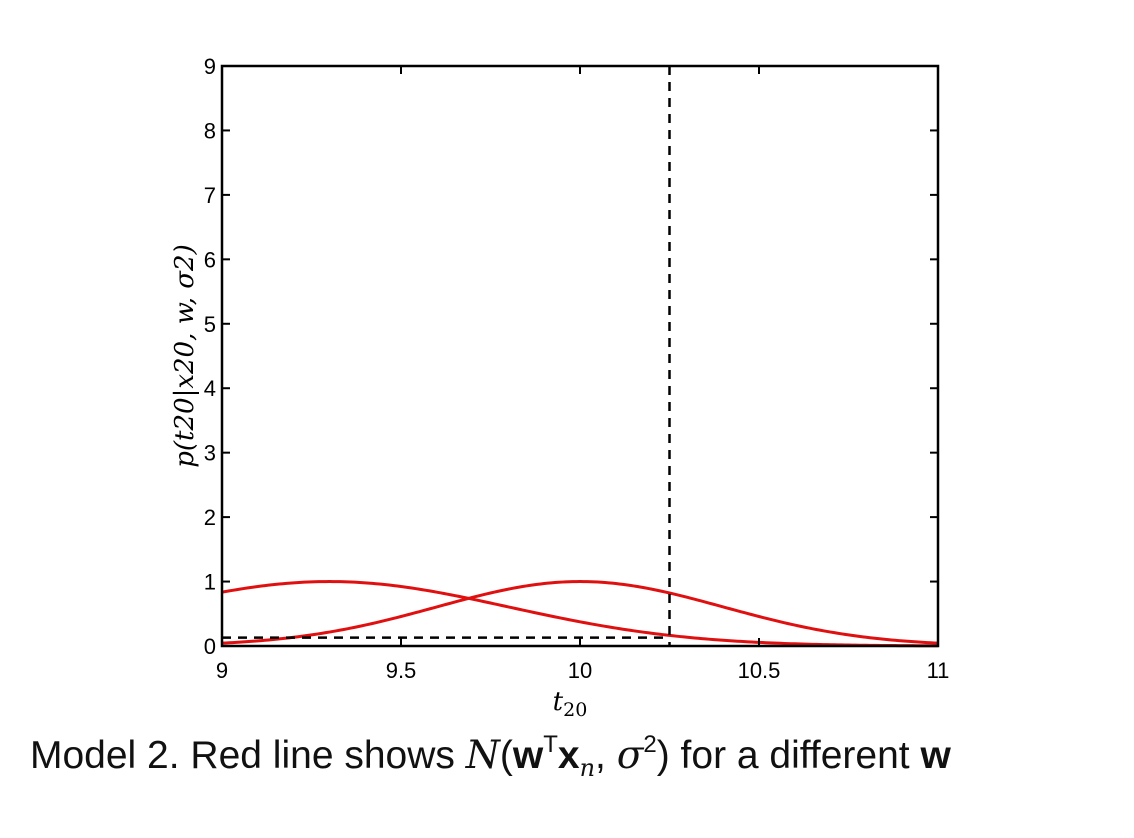 The height and width of the screenshot is (838, 1134). I want to click on x-axis-label-main: t, so click(558, 702).